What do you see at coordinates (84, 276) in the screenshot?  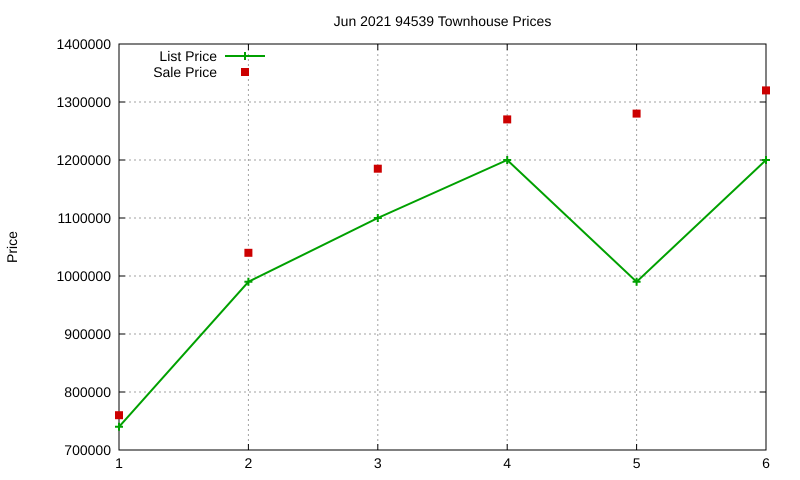 I see `y-tick-label: 1000000` at bounding box center [84, 276].